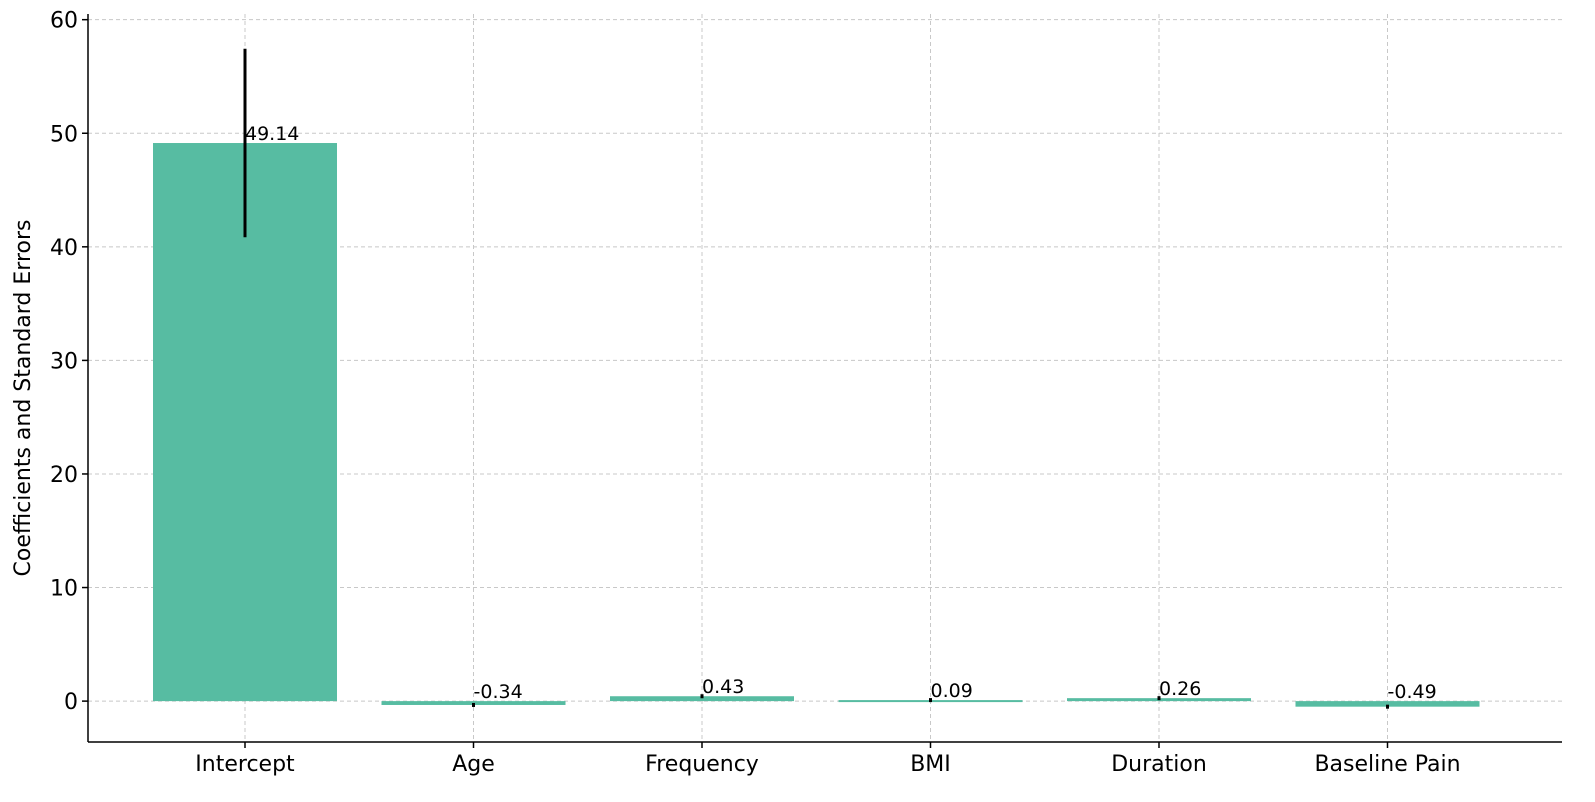  I want to click on y-axis-title: Coefficients and Standard Errors, so click(23, 398).